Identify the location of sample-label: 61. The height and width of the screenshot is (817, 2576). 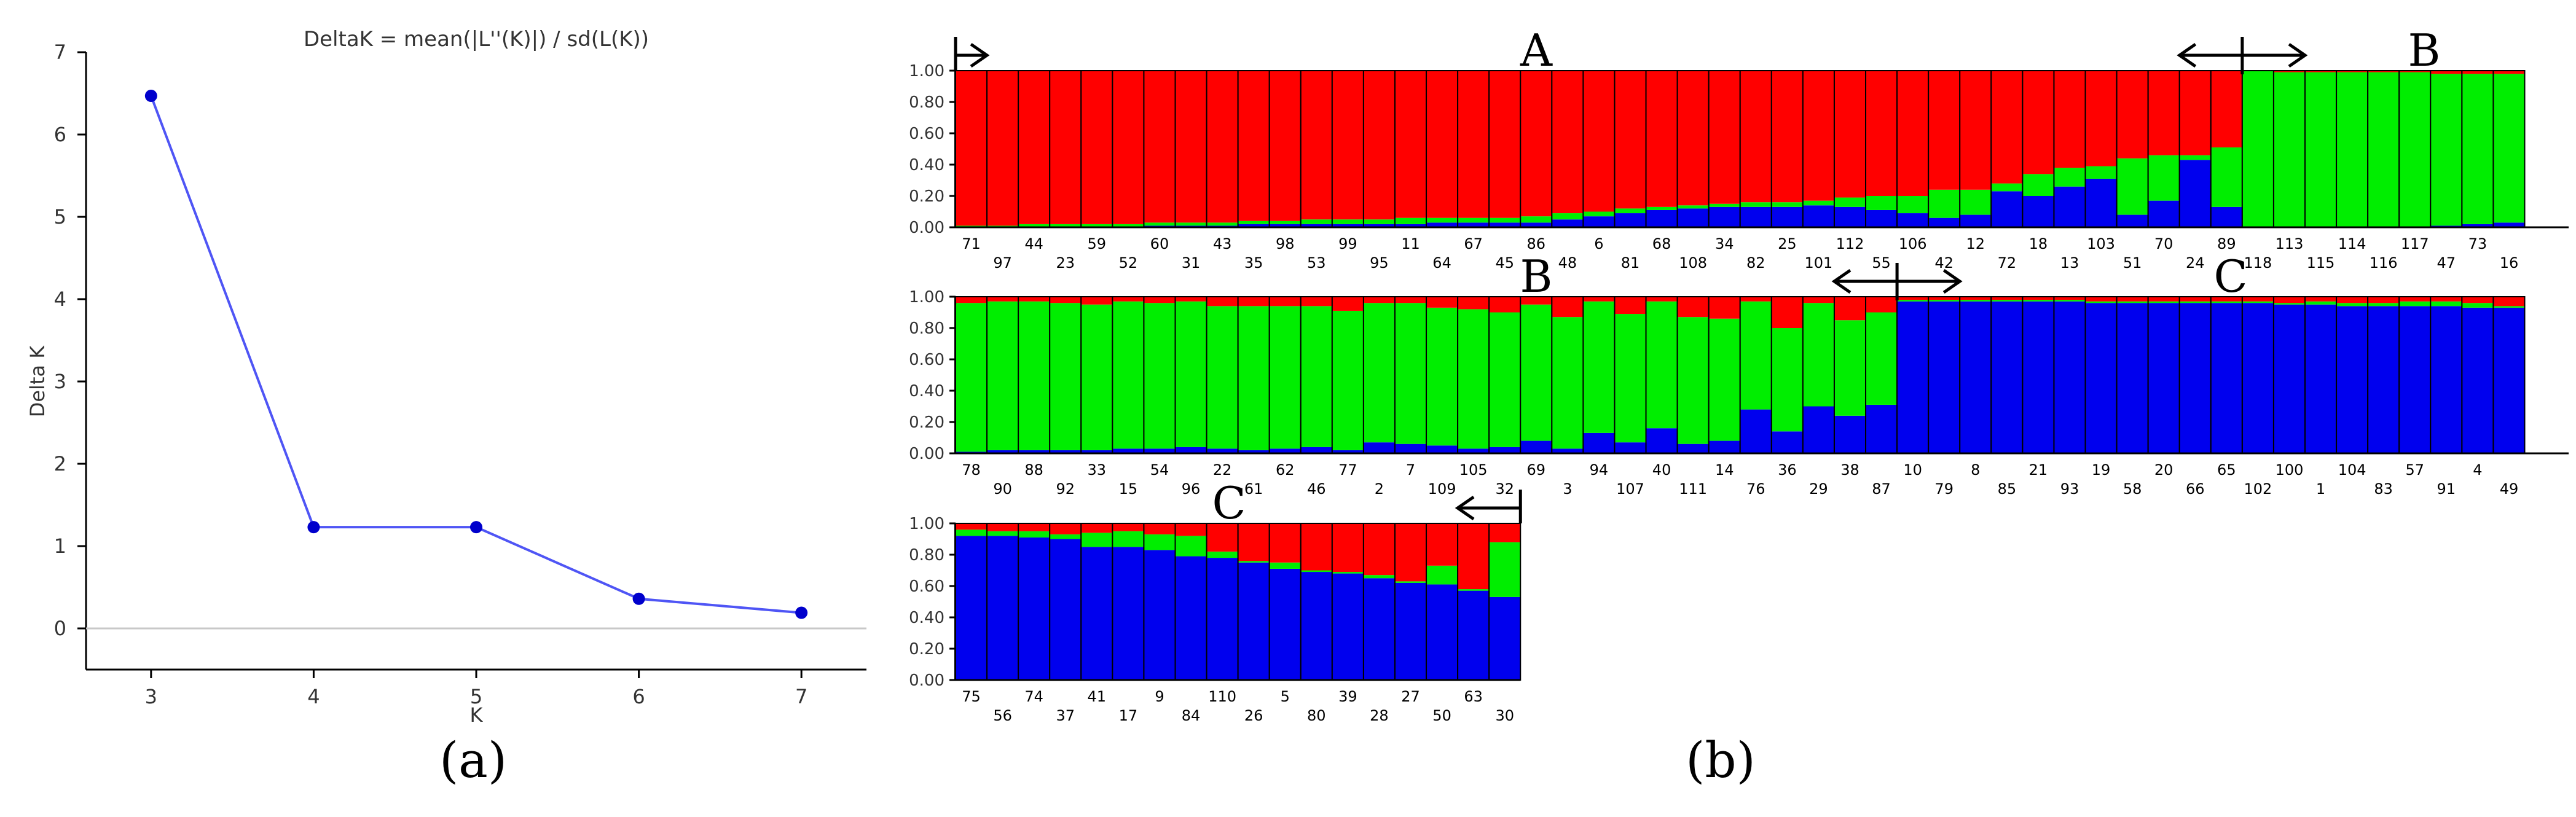
(1253, 489).